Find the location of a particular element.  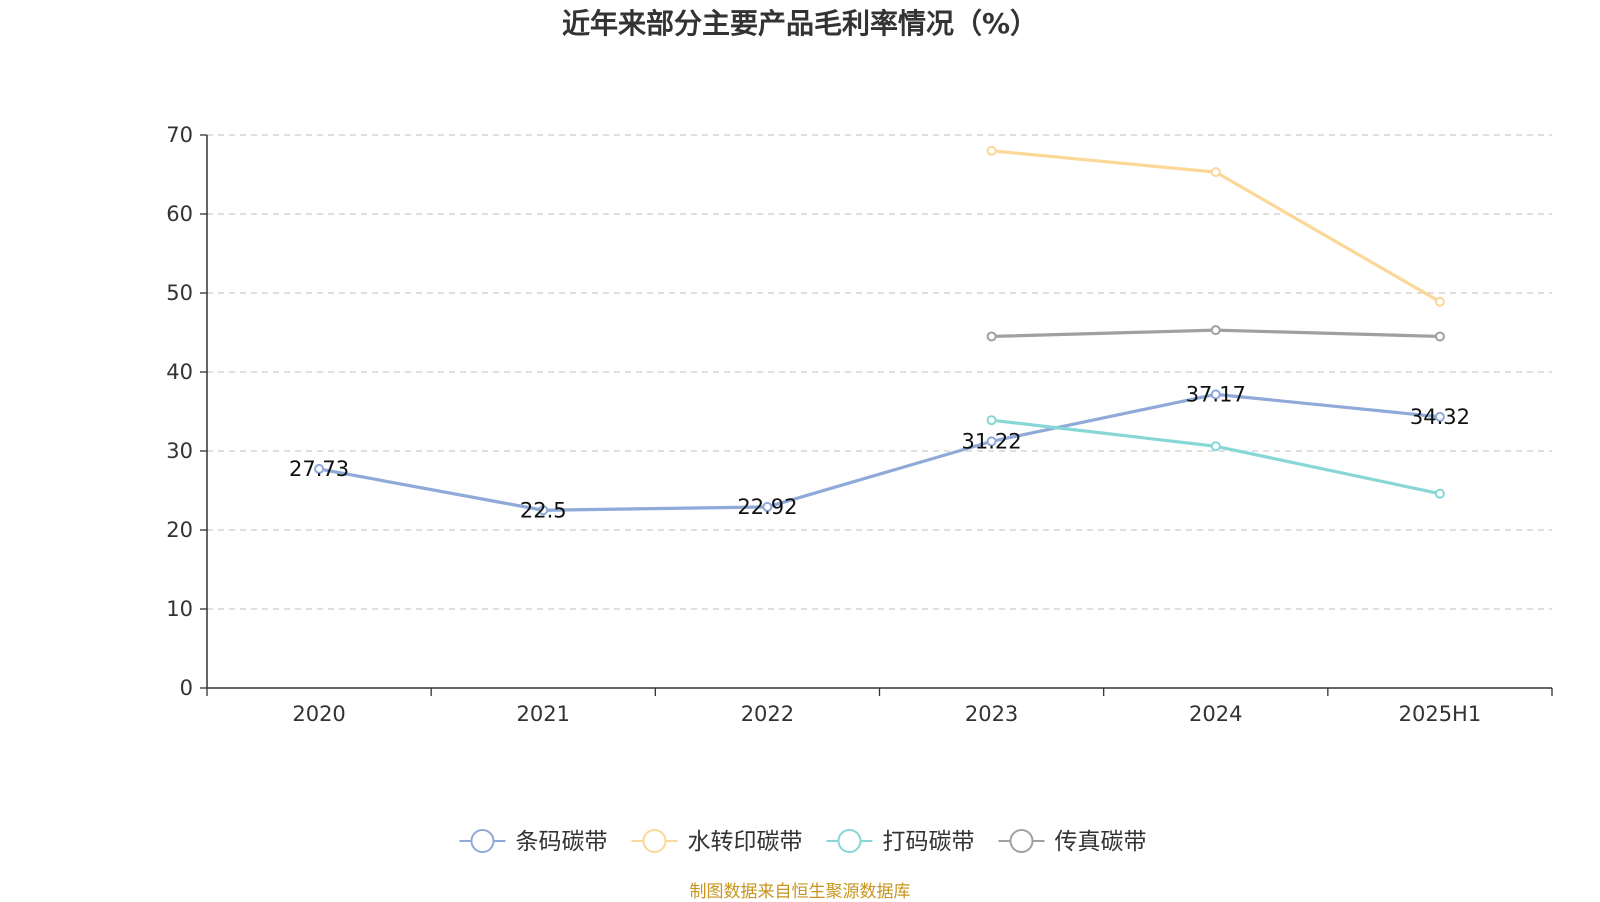

label-layer: 27.73 22.5 22.92 31.22 37.17 34.32 is located at coordinates (879, 452).